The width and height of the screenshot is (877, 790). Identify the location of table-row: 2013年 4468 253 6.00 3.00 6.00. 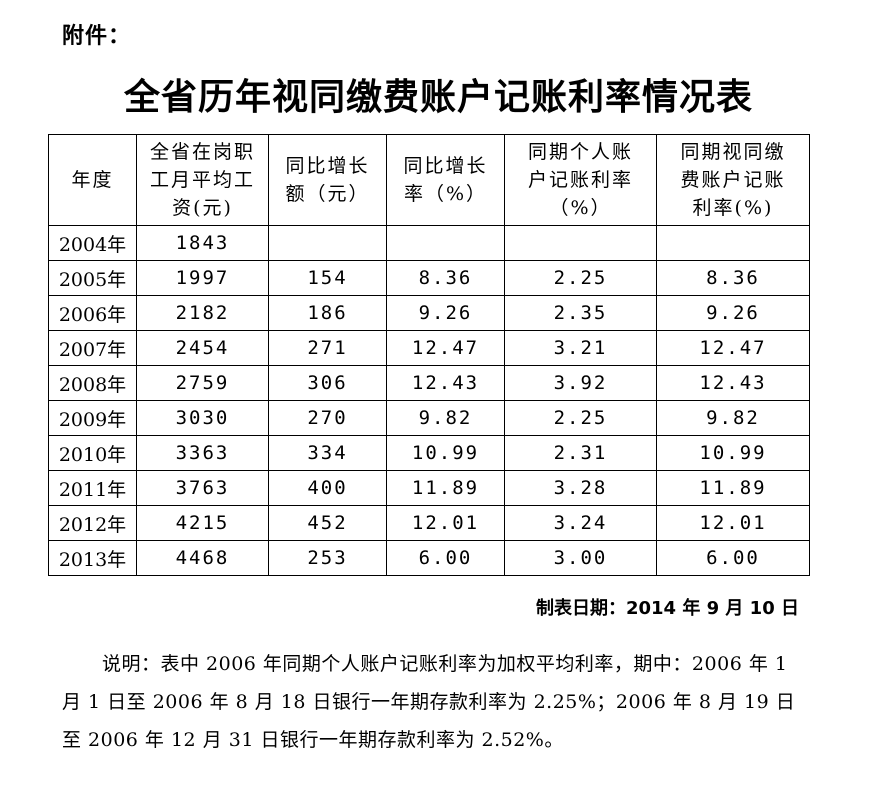
(429, 558).